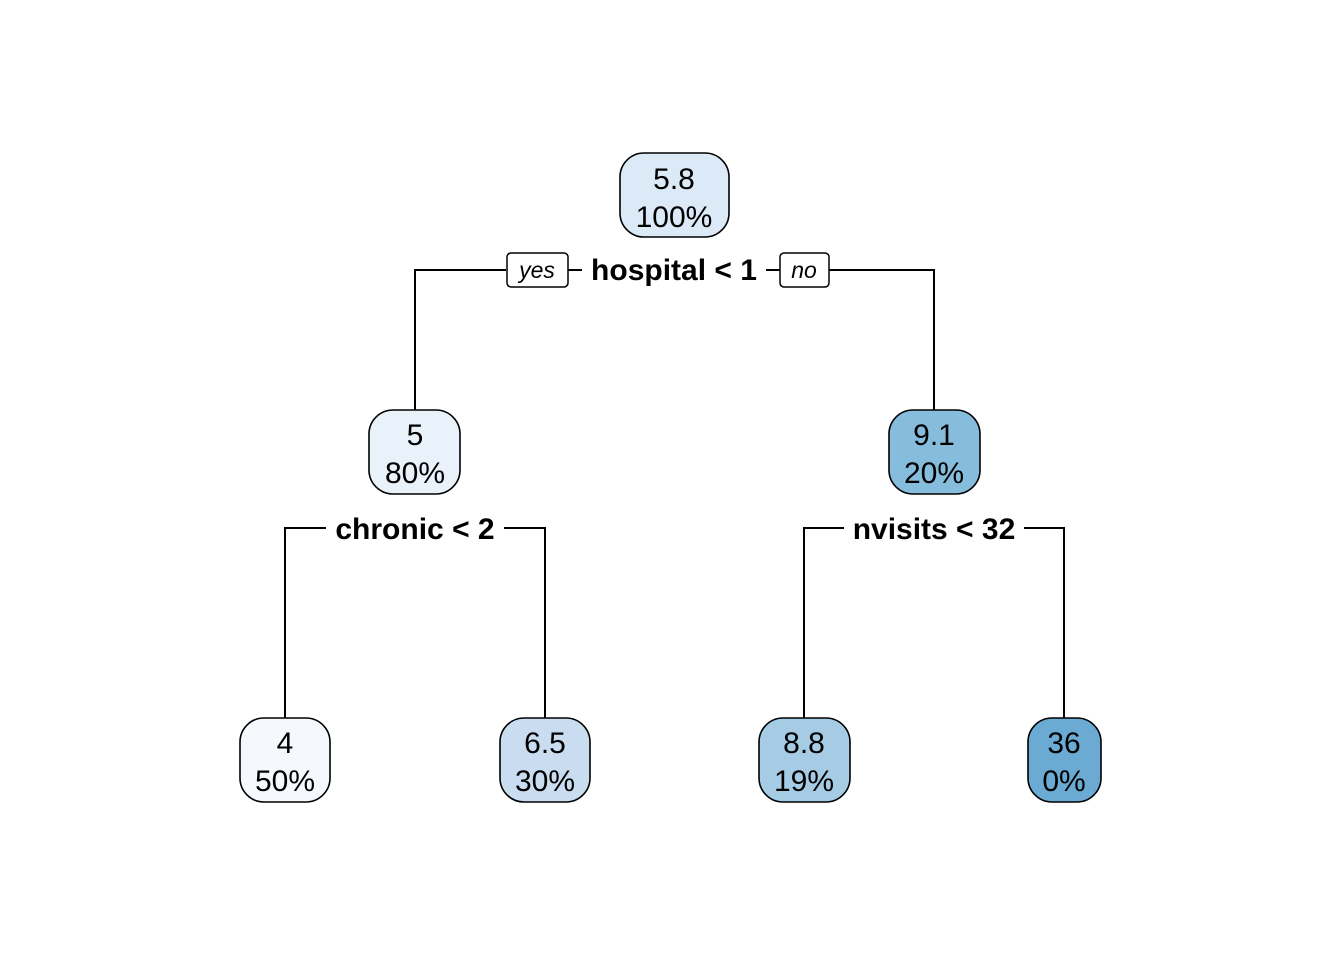  I want to click on tree-node-lr: 6.5 30%, so click(545, 760).